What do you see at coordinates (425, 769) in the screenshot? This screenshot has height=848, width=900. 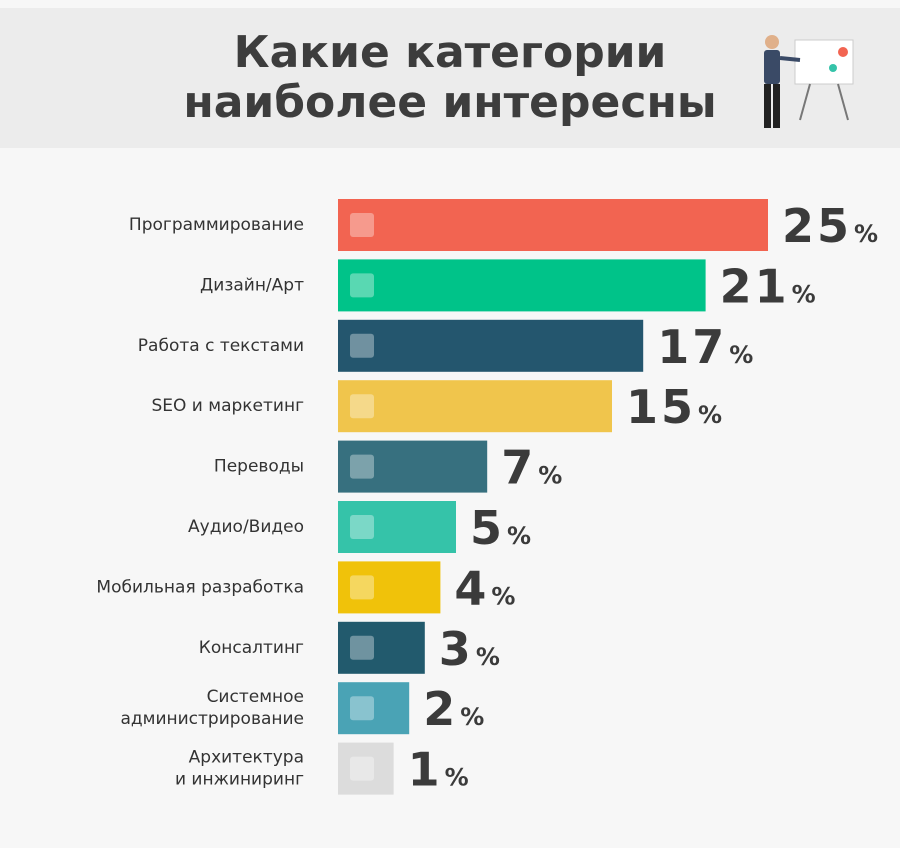 I see `value-number: 1` at bounding box center [425, 769].